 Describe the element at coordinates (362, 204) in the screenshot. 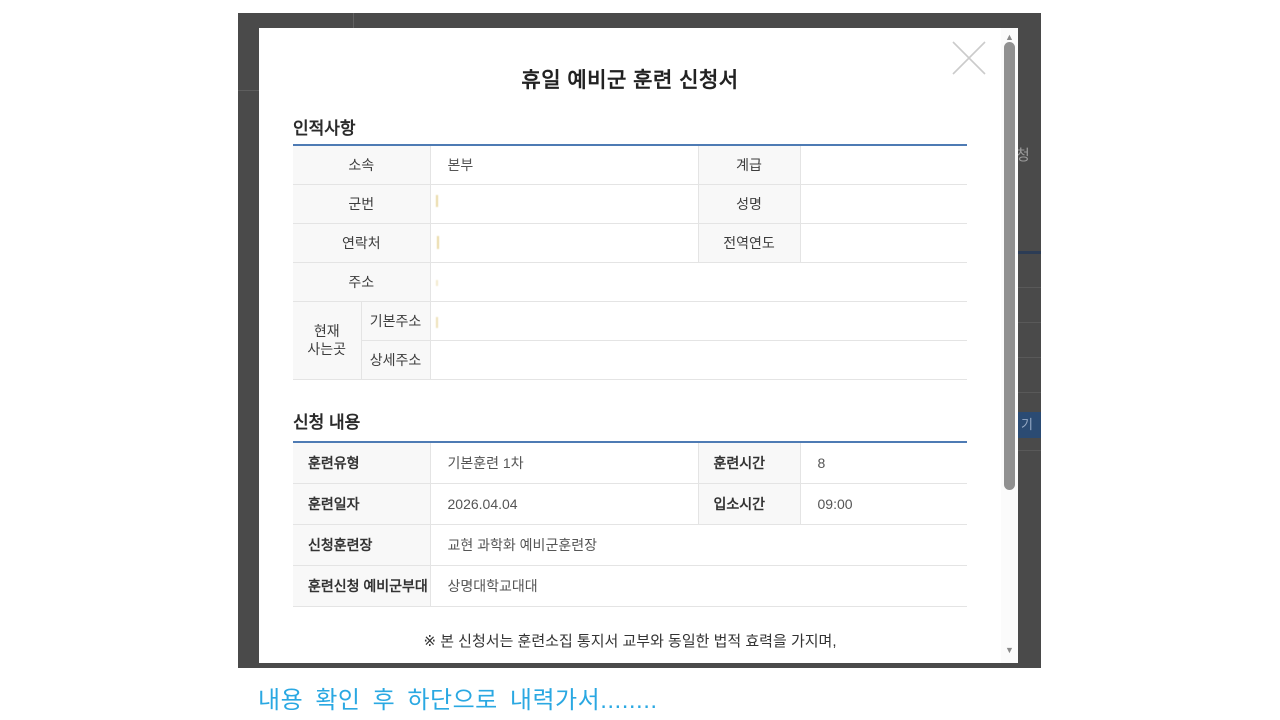

I see `field-label: 군번` at that location.